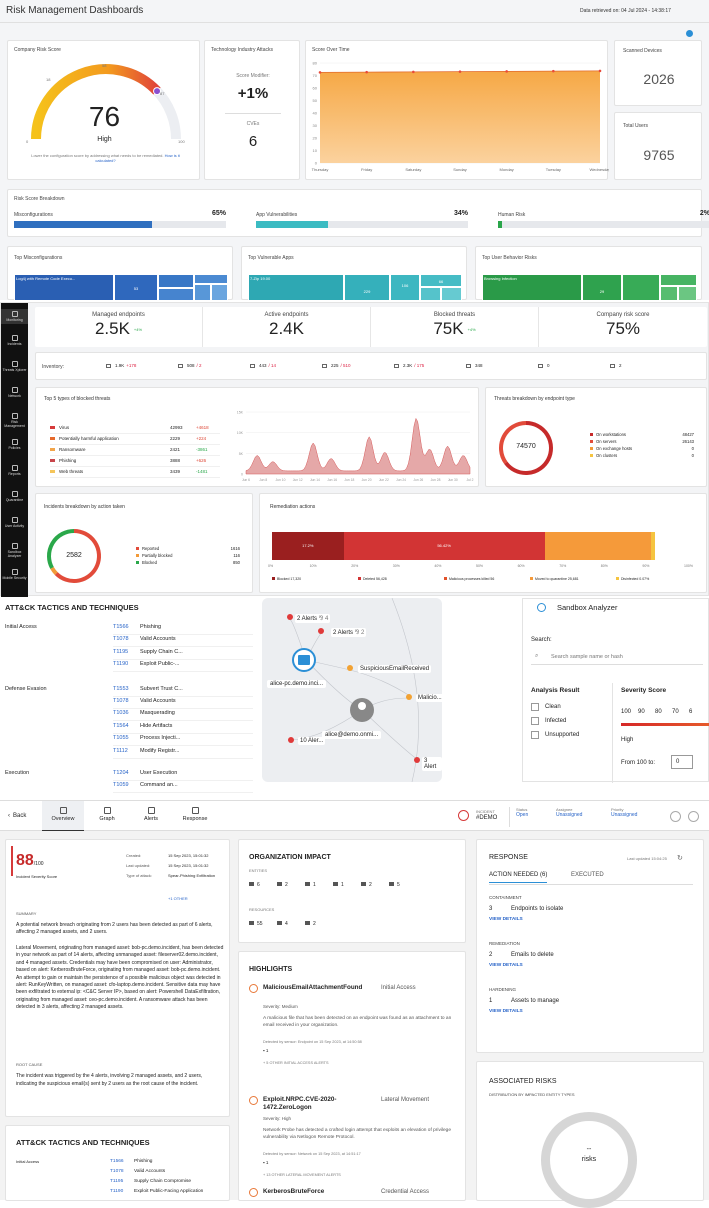  Describe the element at coordinates (63, 816) in the screenshot. I see `tab-overview: Overview` at that location.